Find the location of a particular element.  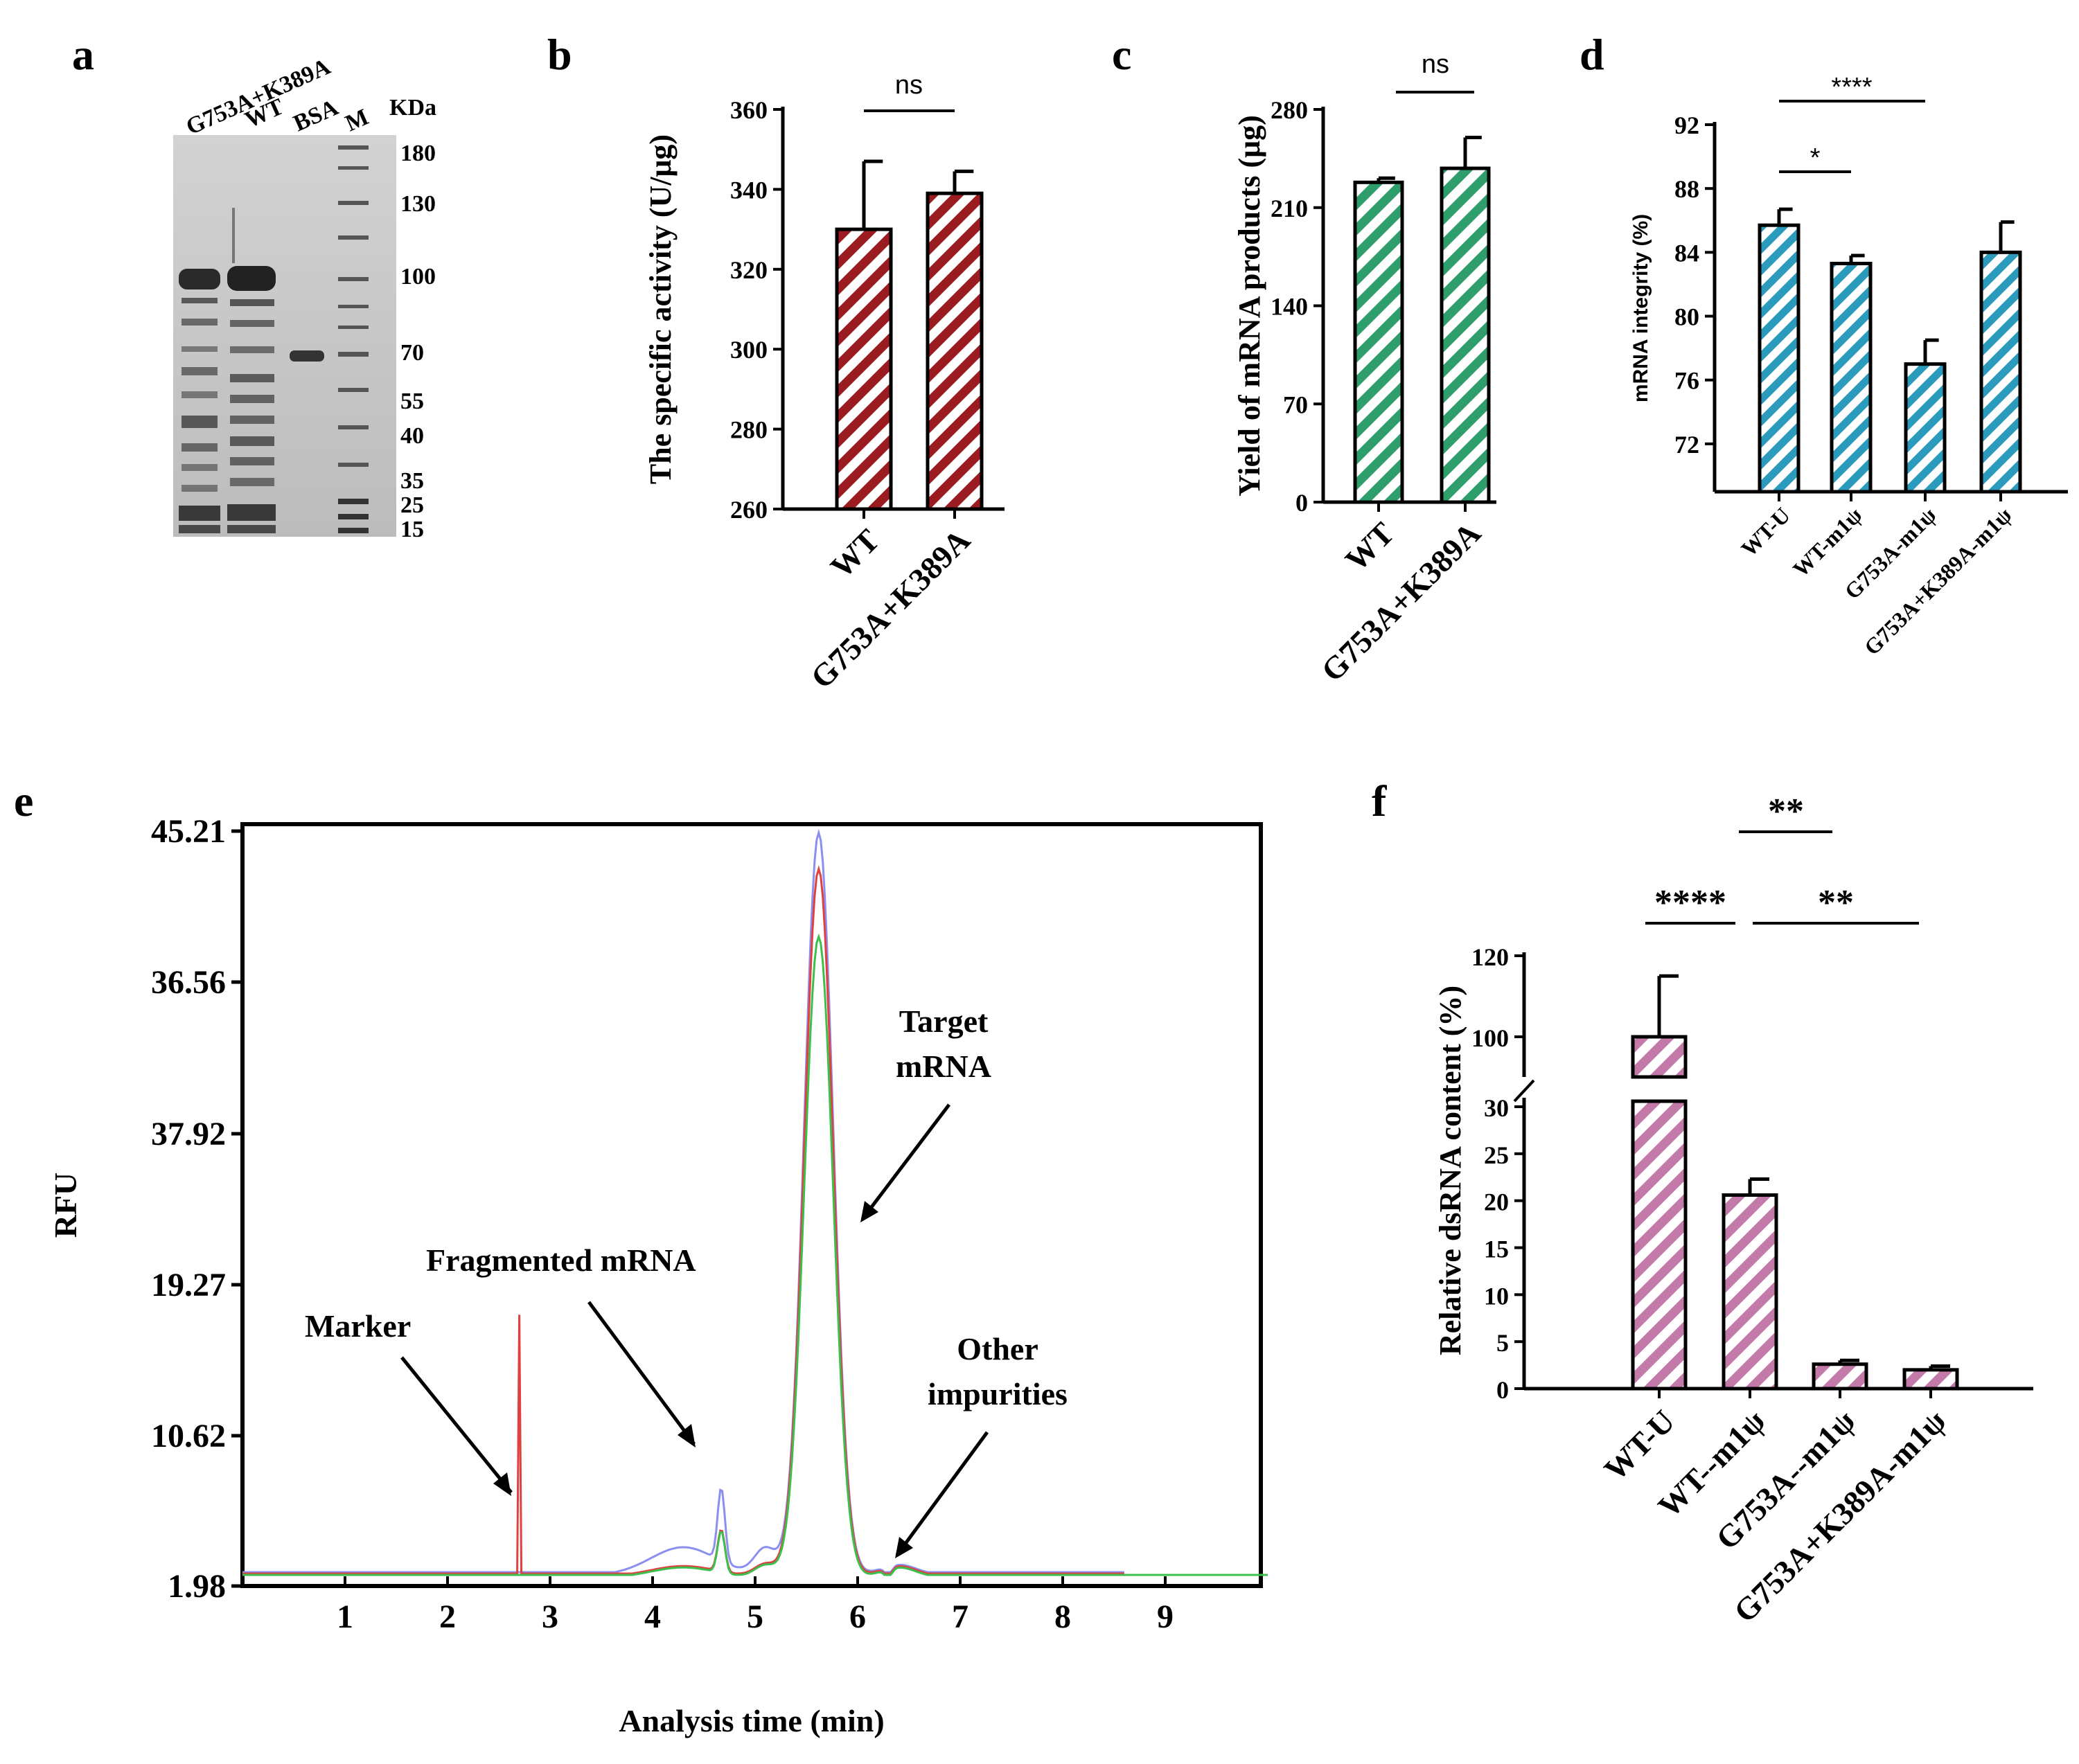

x-tick-label: 5 is located at coordinates (755, 1617).